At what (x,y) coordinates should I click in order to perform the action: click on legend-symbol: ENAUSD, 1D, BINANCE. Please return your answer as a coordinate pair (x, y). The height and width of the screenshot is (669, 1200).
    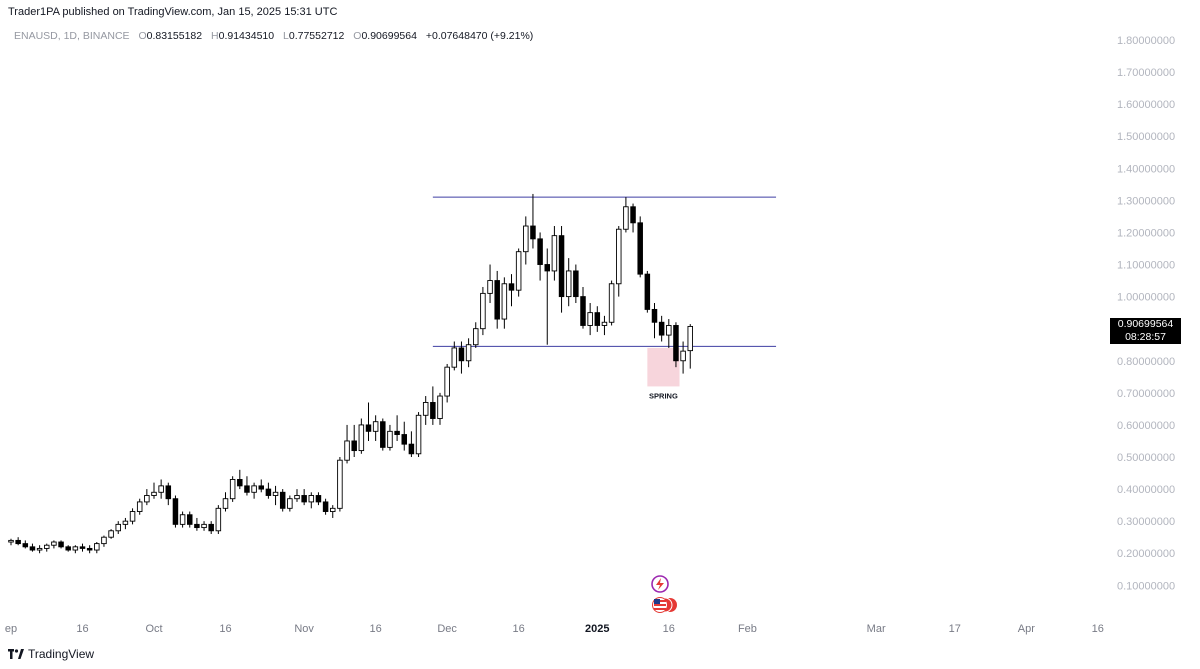
    Looking at the image, I should click on (72, 36).